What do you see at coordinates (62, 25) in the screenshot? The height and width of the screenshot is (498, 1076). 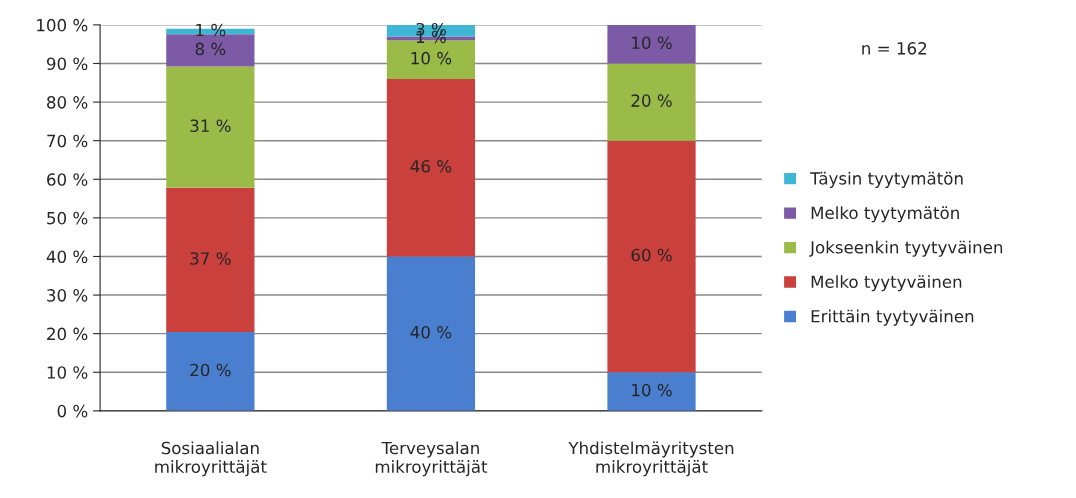 I see `y-tick-label: 100 %` at bounding box center [62, 25].